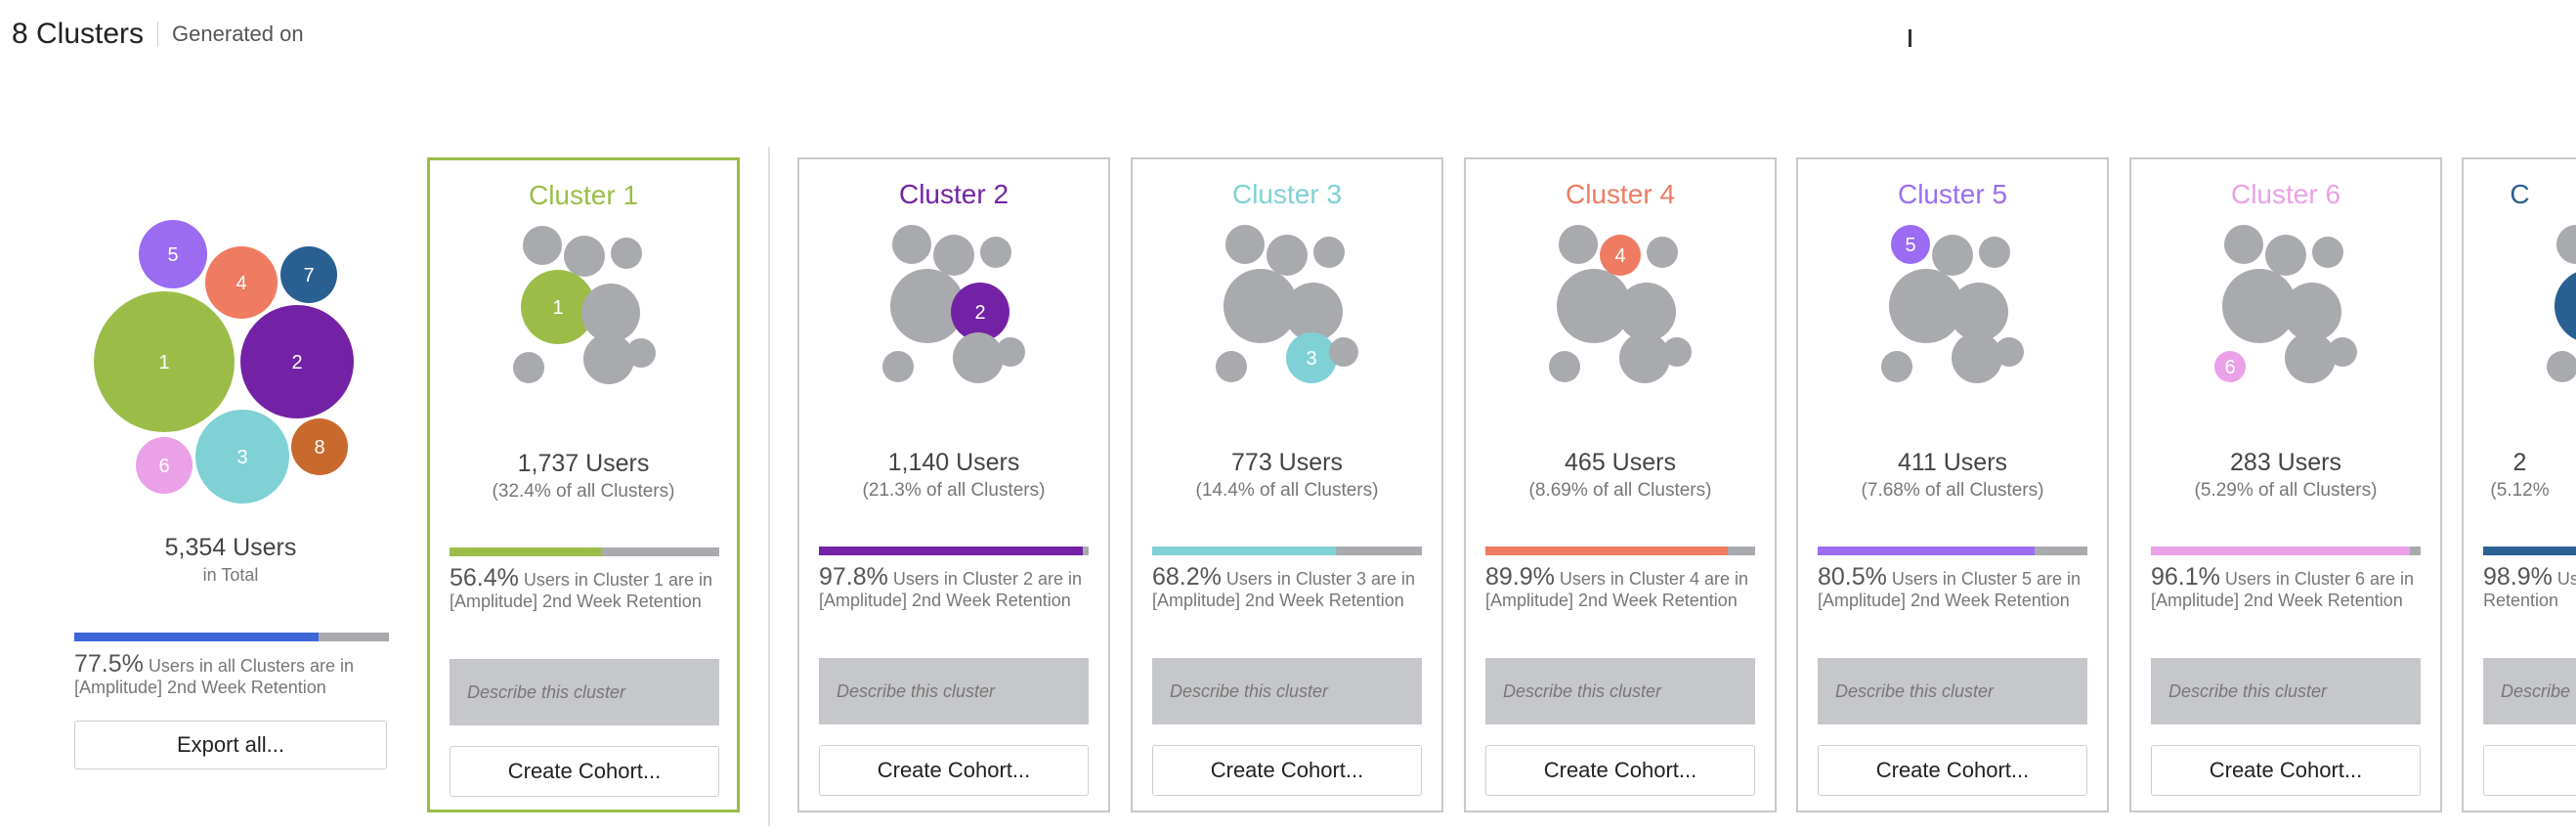  I want to click on cluster-bubble-chart: 2, so click(953, 304).